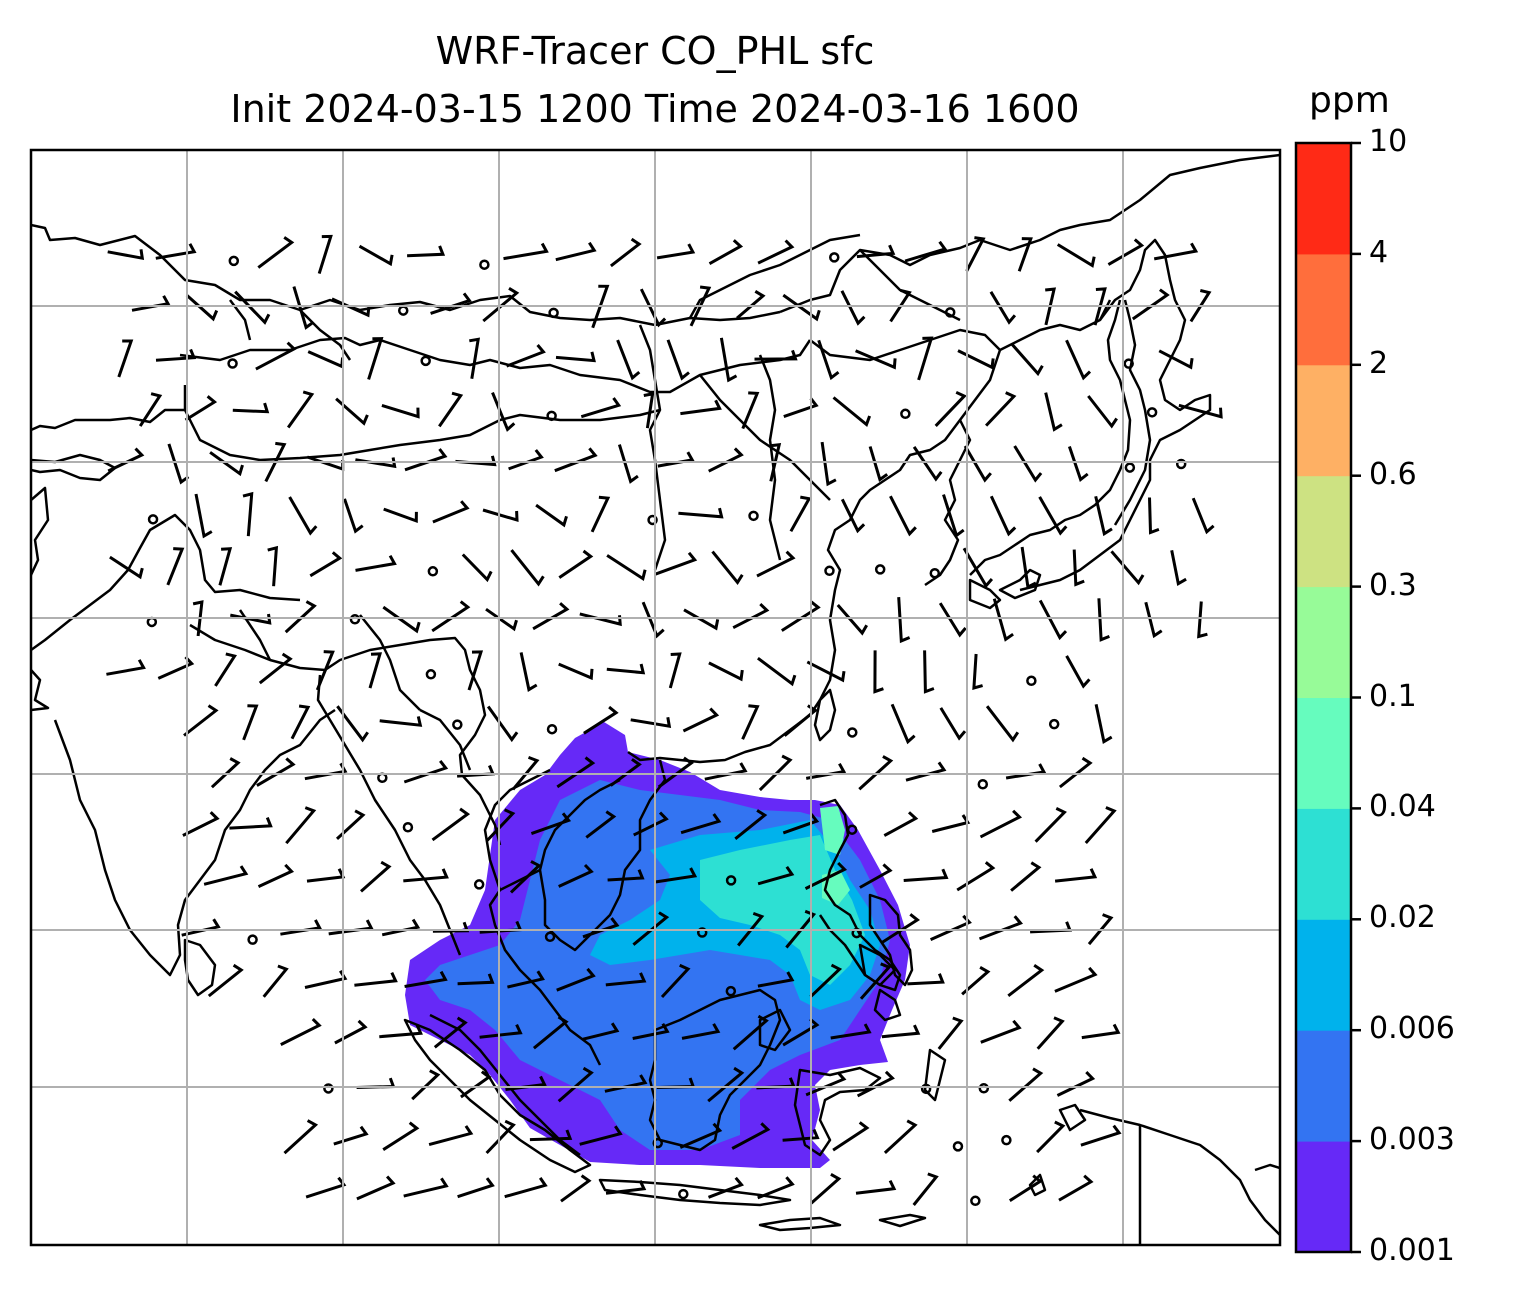 The width and height of the screenshot is (1528, 1306). What do you see at coordinates (1393, 474) in the screenshot?
I see `colorbar-tick-label: 0.6` at bounding box center [1393, 474].